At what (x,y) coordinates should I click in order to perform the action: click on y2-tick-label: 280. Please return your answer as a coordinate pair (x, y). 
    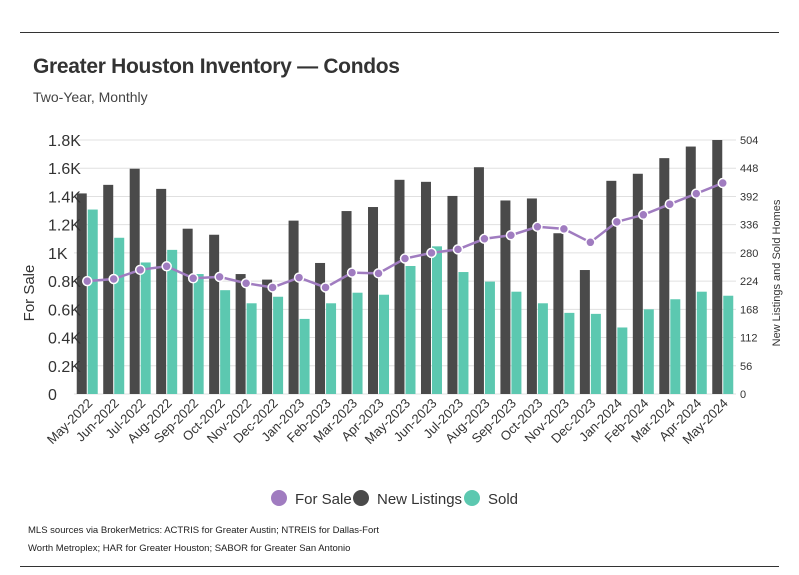
    Looking at the image, I should click on (749, 254).